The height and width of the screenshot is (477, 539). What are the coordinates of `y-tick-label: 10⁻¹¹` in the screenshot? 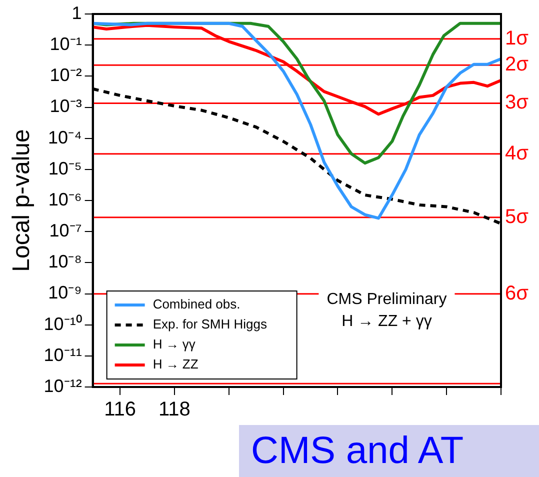 It's located at (63, 354).